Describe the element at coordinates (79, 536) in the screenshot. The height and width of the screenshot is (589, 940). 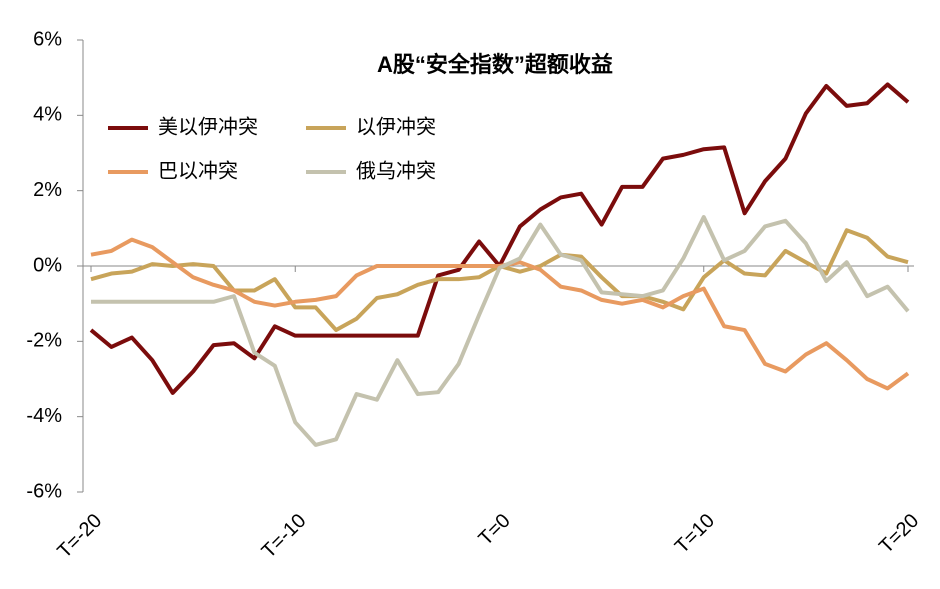
I see `x-tick-label: T=-20` at that location.